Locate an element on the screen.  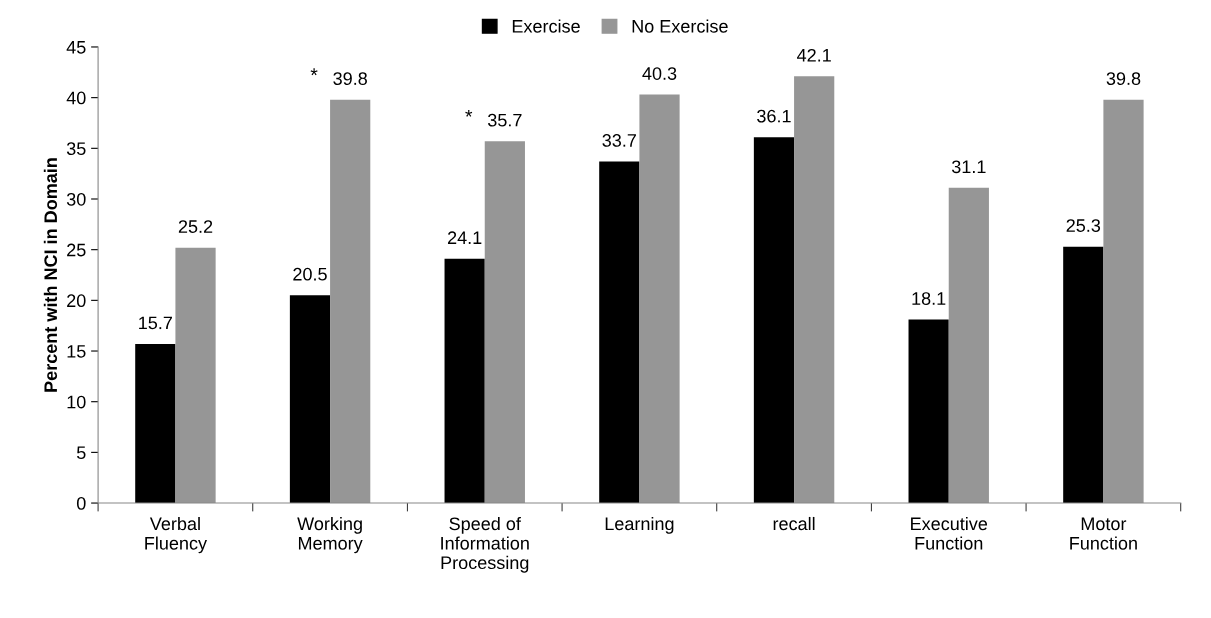
data-label: 31.1 is located at coordinates (968, 167).